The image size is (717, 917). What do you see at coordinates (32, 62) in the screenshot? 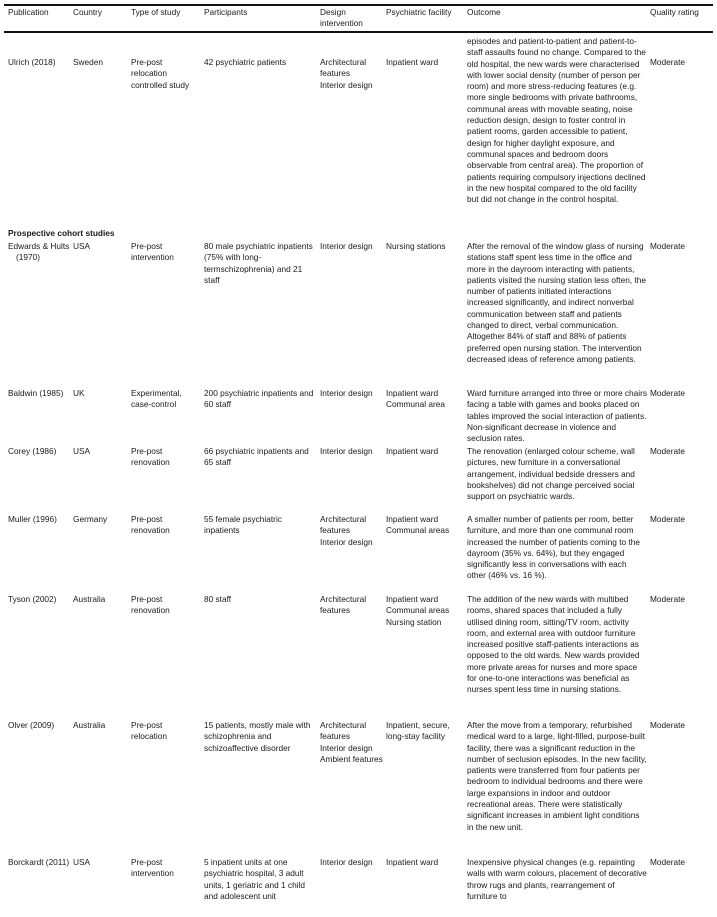
I see `cell-publication: Ulrich (2018)` at bounding box center [32, 62].